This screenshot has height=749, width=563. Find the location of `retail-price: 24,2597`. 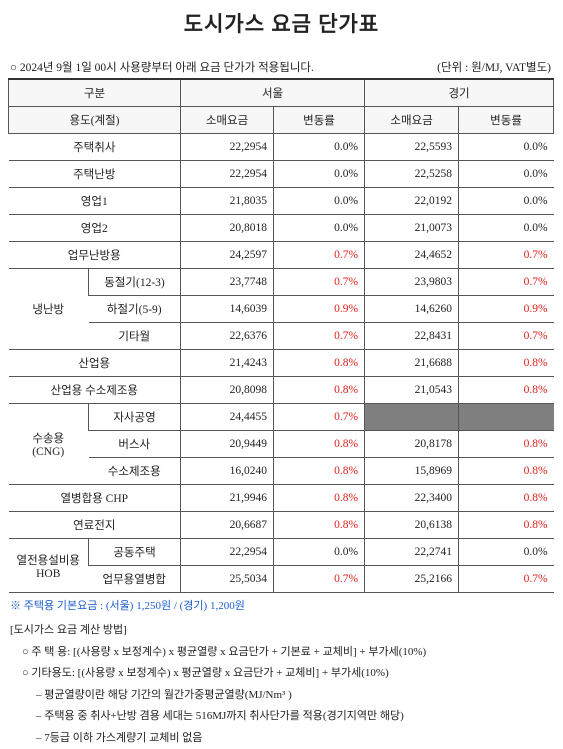

retail-price: 24,2597 is located at coordinates (227, 255).